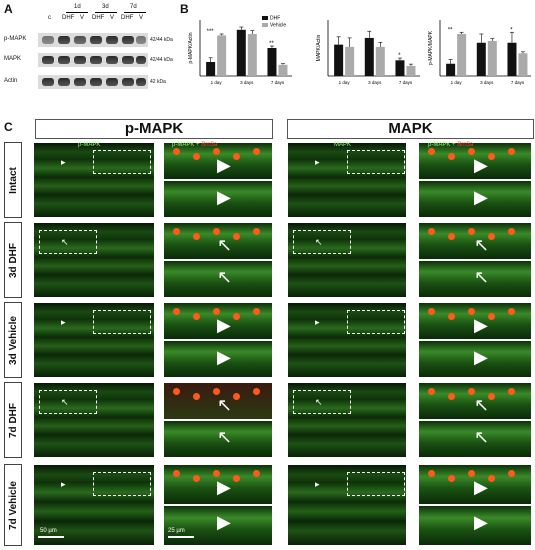  I want to click on blot-row-label-mapk: MAPK, so click(13, 59).